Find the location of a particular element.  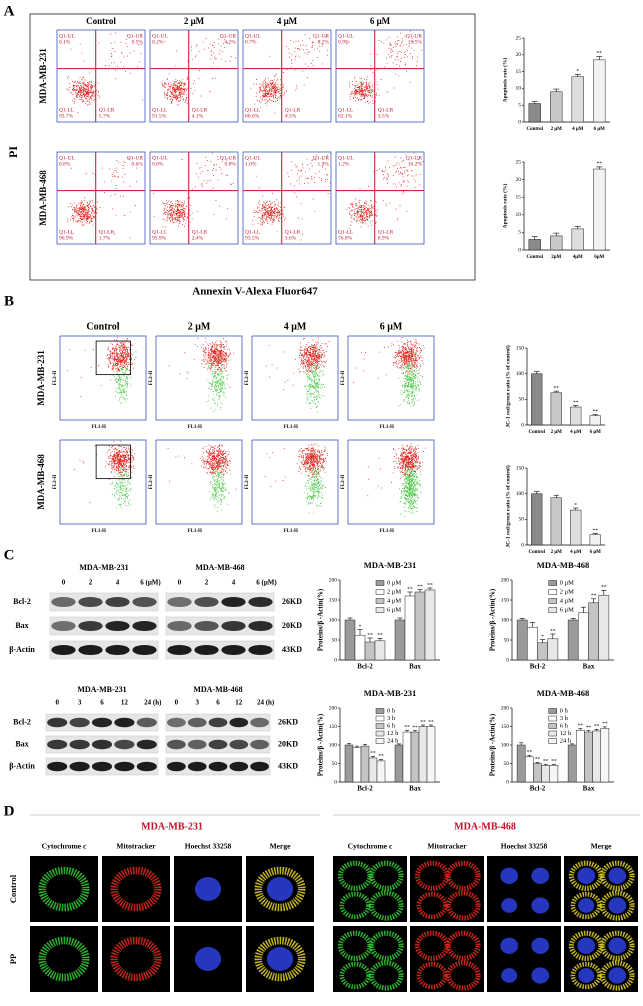

x-tick-label: 6 μM is located at coordinates (596, 432).